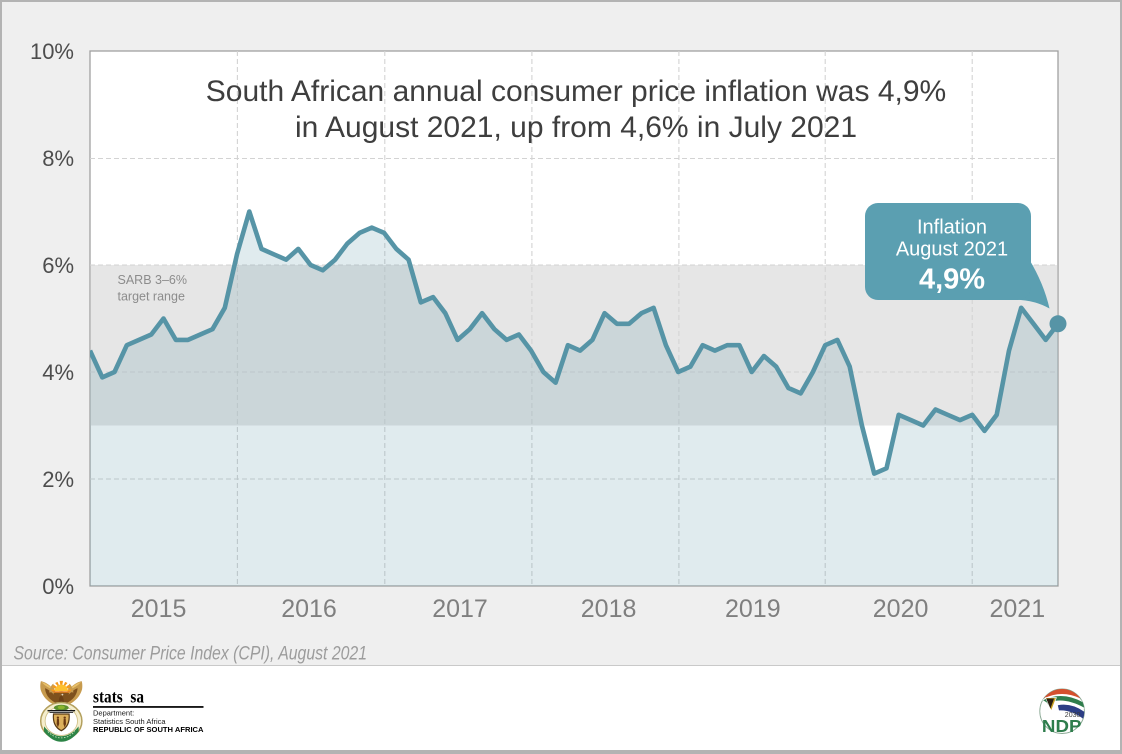  Describe the element at coordinates (1062, 726) in the screenshot. I see `svg-text: NDP` at that location.